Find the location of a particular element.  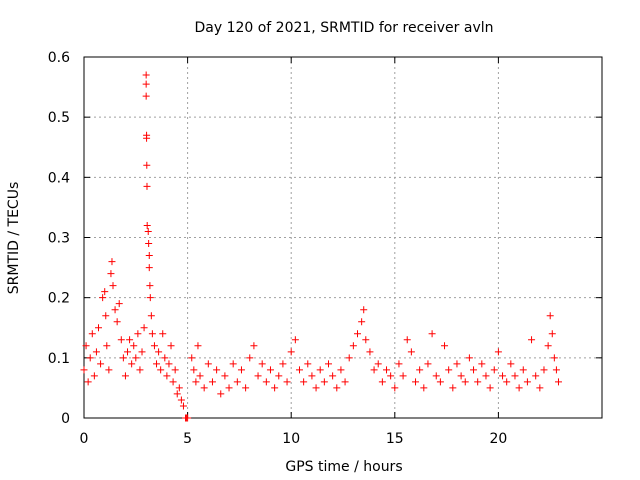

x-tick-label: 15 is located at coordinates (395, 439).